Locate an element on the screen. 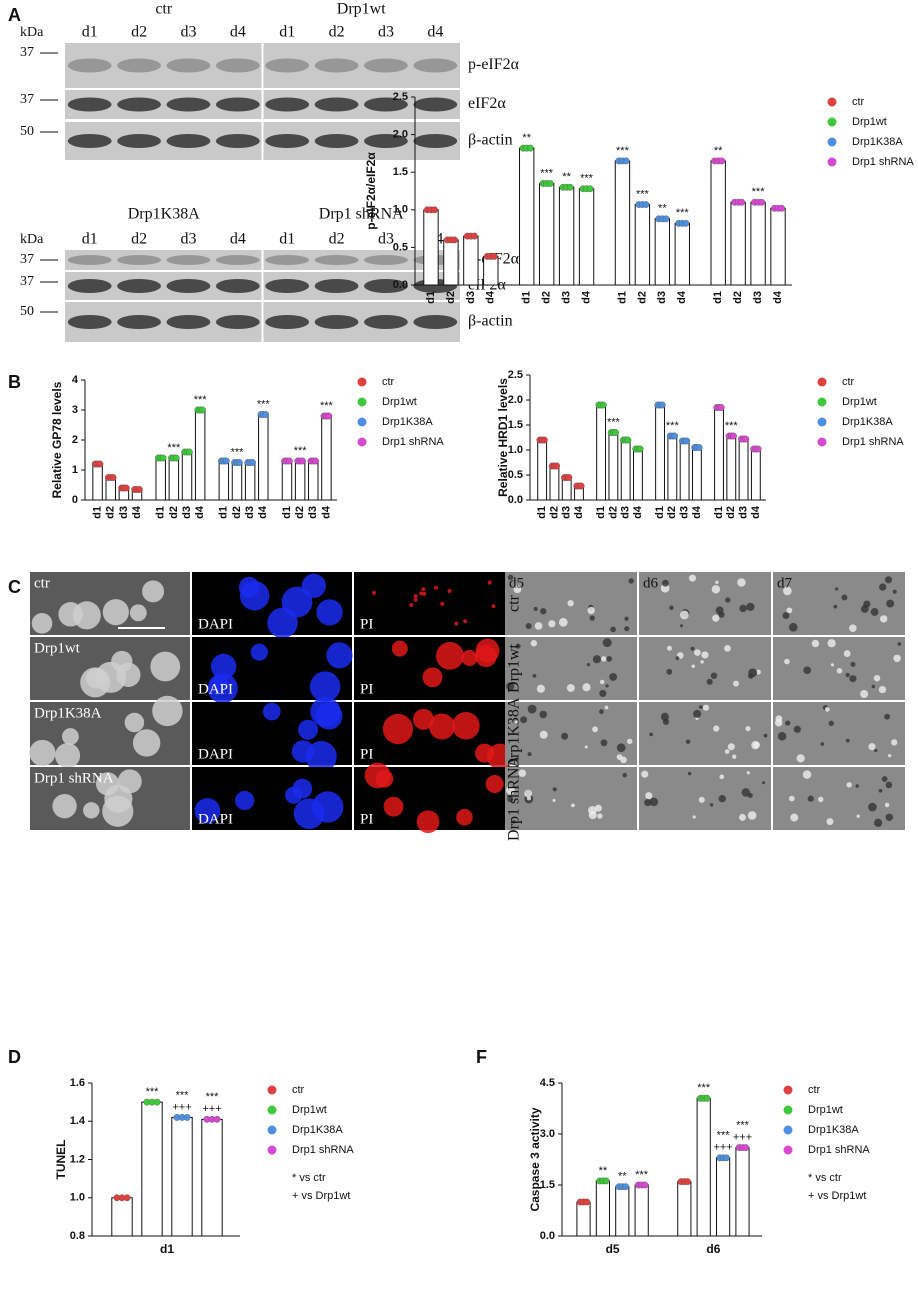 Image resolution: width=918 pixels, height=1300 pixels. note: + vs Drp1wt is located at coordinates (321, 1196).